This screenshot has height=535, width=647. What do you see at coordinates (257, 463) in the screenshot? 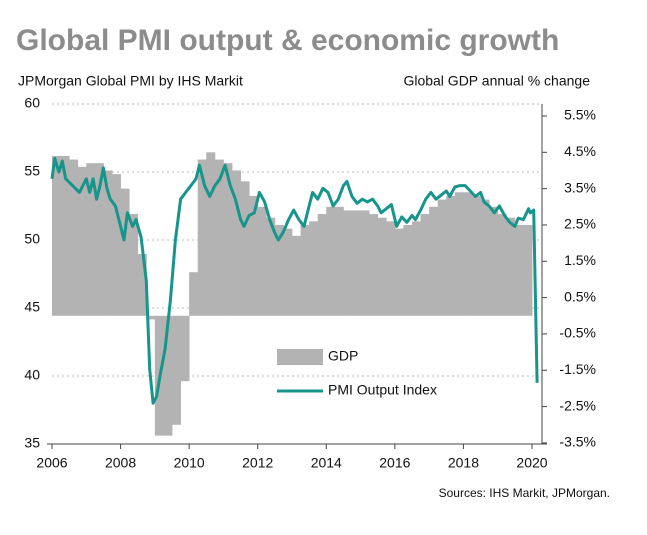
I see `x-tick-label: 2012` at bounding box center [257, 463].